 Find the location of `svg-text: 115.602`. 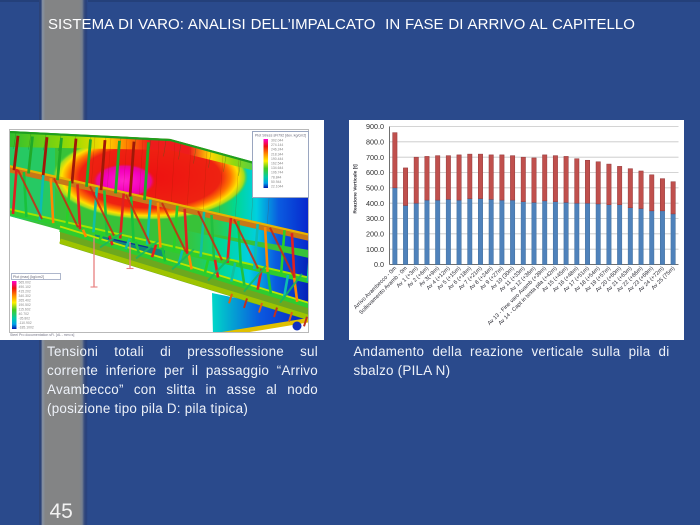

svg-text: 115.602 is located at coordinates (25, 310).